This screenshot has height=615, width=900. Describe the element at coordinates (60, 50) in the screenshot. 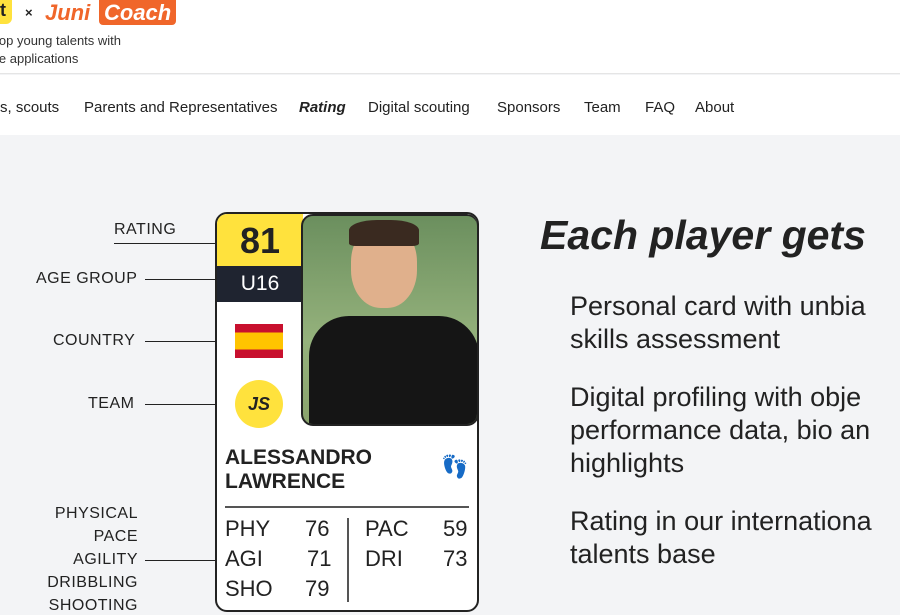

I see `tagline: lop young talents with le applications` at that location.